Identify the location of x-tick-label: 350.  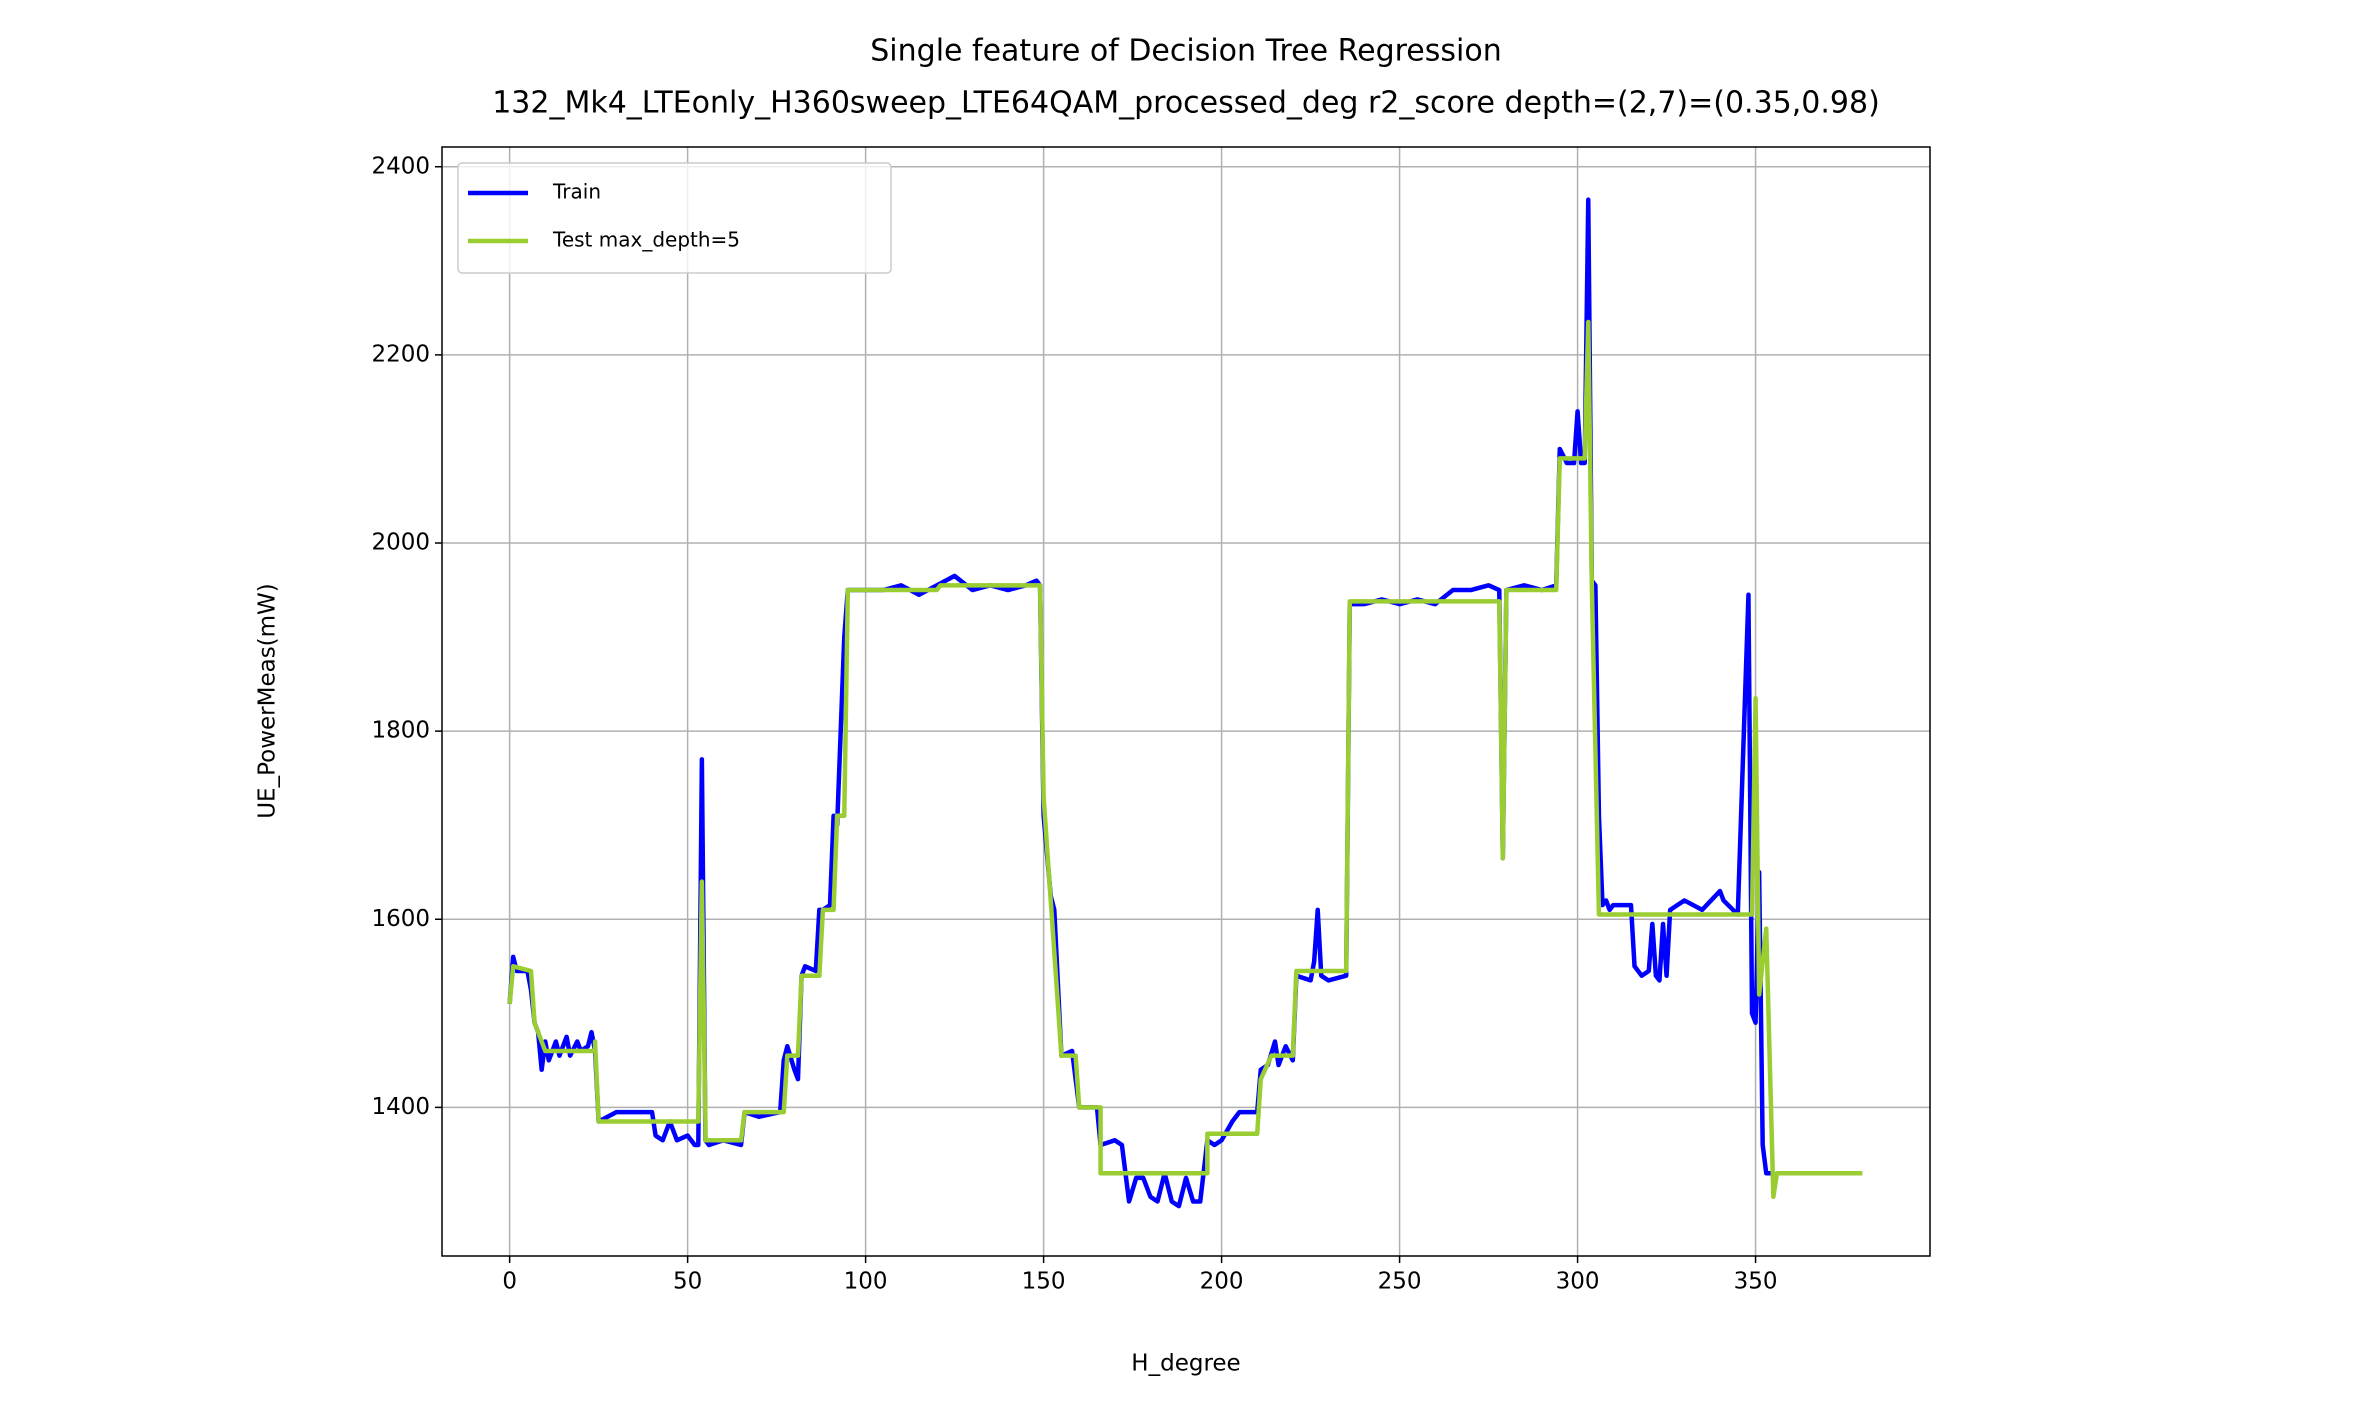
(1756, 1282).